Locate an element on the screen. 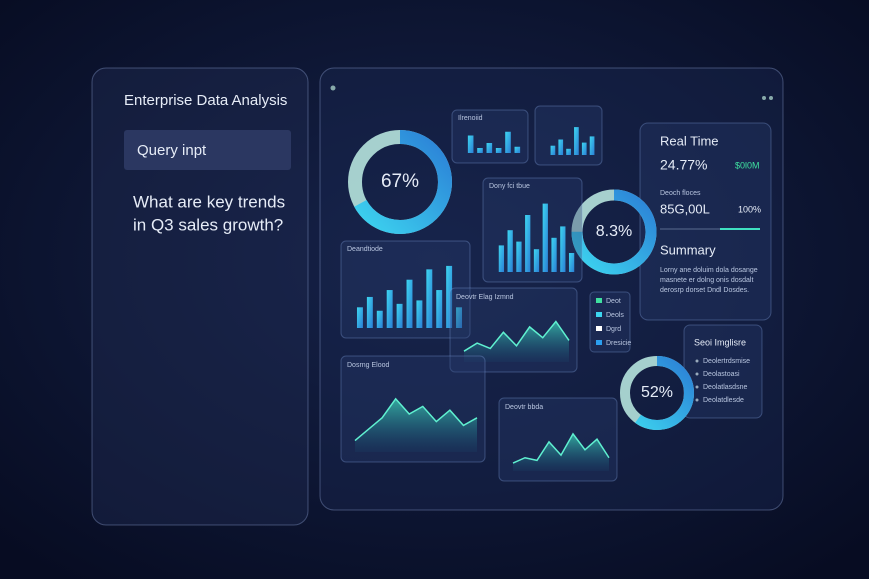 The height and width of the screenshot is (579, 869). panel-title: Deovtr bbda is located at coordinates (524, 407).